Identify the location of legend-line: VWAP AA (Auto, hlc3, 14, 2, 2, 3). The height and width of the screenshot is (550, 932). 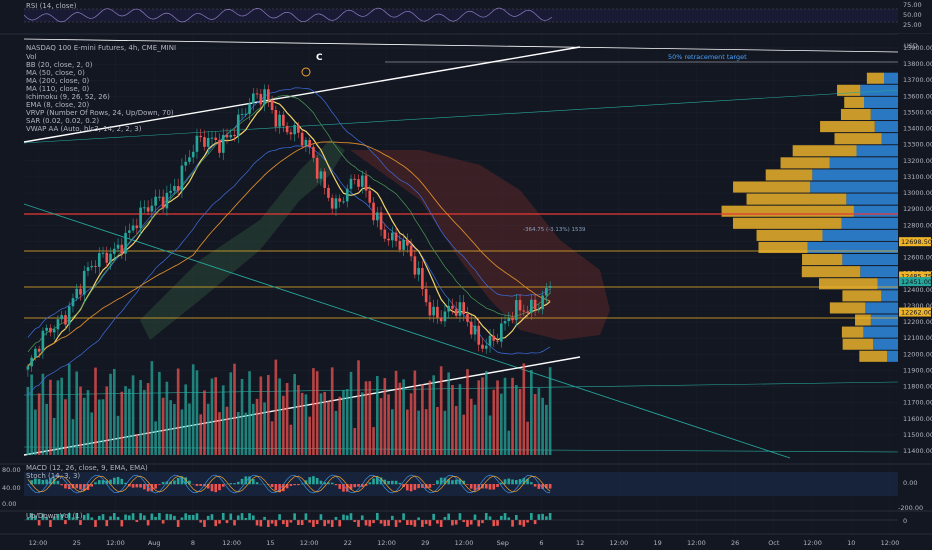
(84, 129).